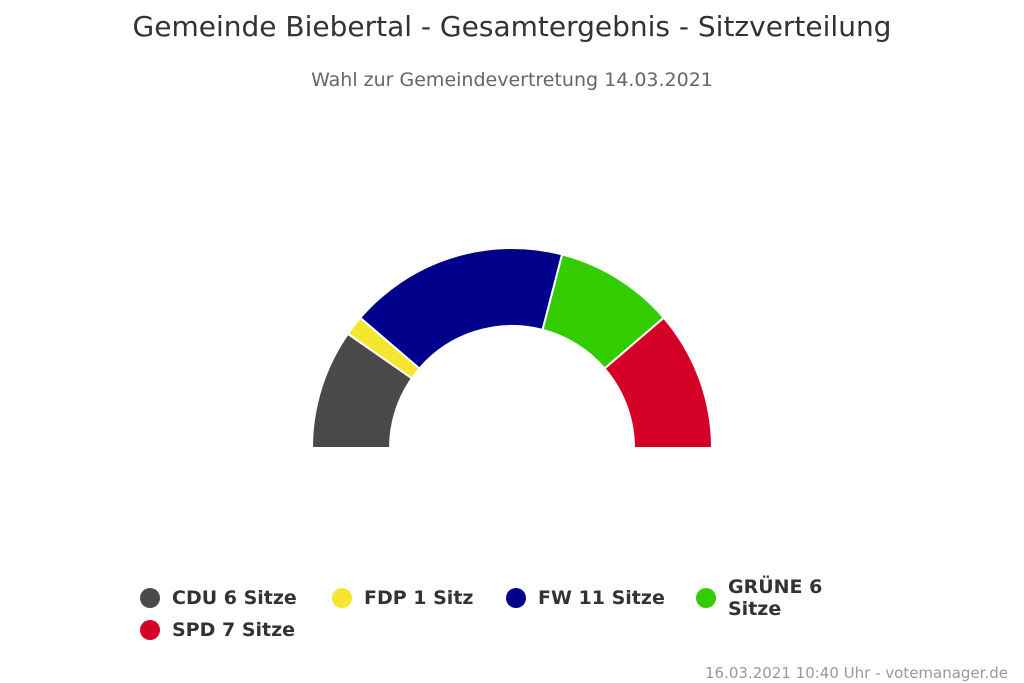  I want to click on legend-marker-fw, so click(516, 598).